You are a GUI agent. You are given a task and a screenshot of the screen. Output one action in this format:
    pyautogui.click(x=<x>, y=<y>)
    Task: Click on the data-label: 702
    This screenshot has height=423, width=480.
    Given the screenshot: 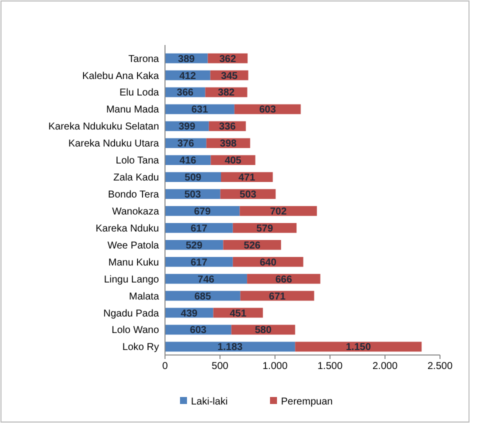 What is the action you would take?
    pyautogui.click(x=279, y=212)
    